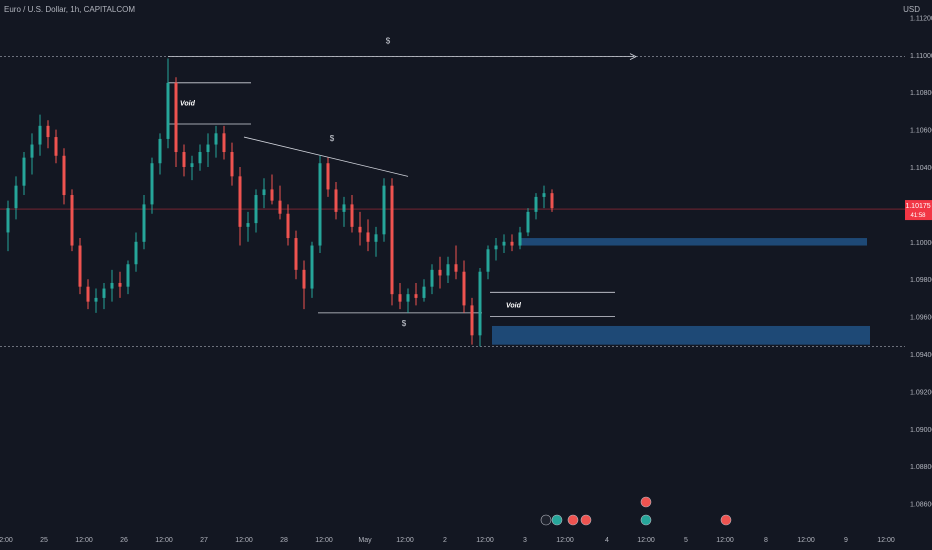  Describe the element at coordinates (921, 131) in the screenshot. I see `price-tick-label: 1.10600` at that location.